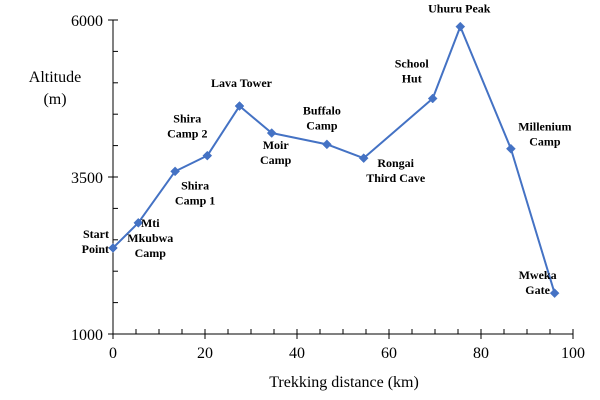 The height and width of the screenshot is (400, 600). I want to click on point-label: Mweka Gate, so click(538, 282).